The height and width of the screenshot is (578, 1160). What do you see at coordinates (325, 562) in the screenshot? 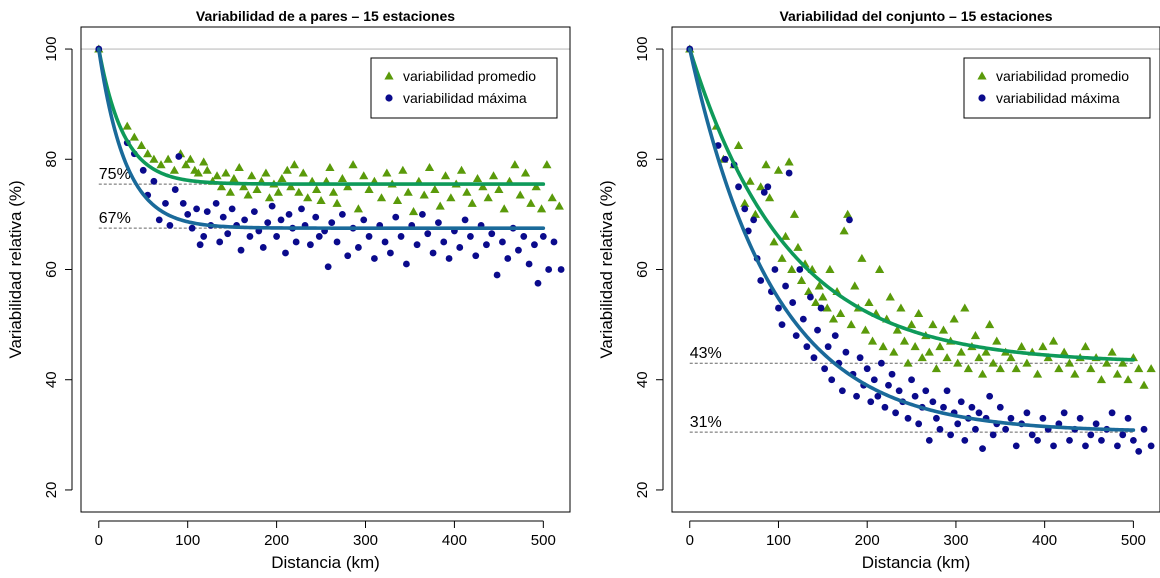
I see `x-axis-title: Distancia (km)` at bounding box center [325, 562].